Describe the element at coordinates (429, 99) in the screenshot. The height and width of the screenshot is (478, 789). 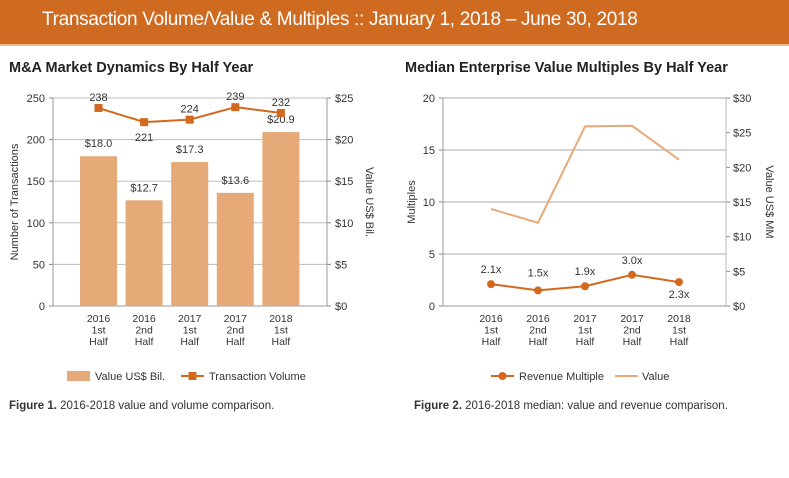
I see `y-tick-label: 20` at that location.